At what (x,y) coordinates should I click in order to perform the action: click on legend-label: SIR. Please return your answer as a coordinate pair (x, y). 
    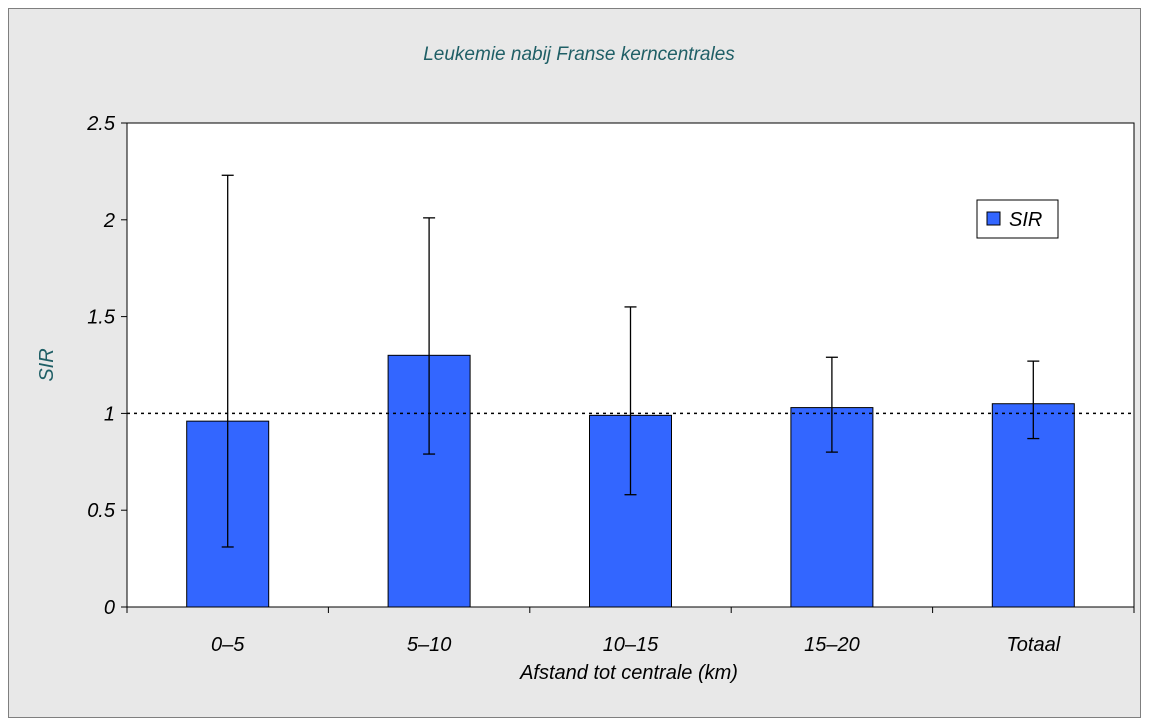
    Looking at the image, I should click on (1025, 220).